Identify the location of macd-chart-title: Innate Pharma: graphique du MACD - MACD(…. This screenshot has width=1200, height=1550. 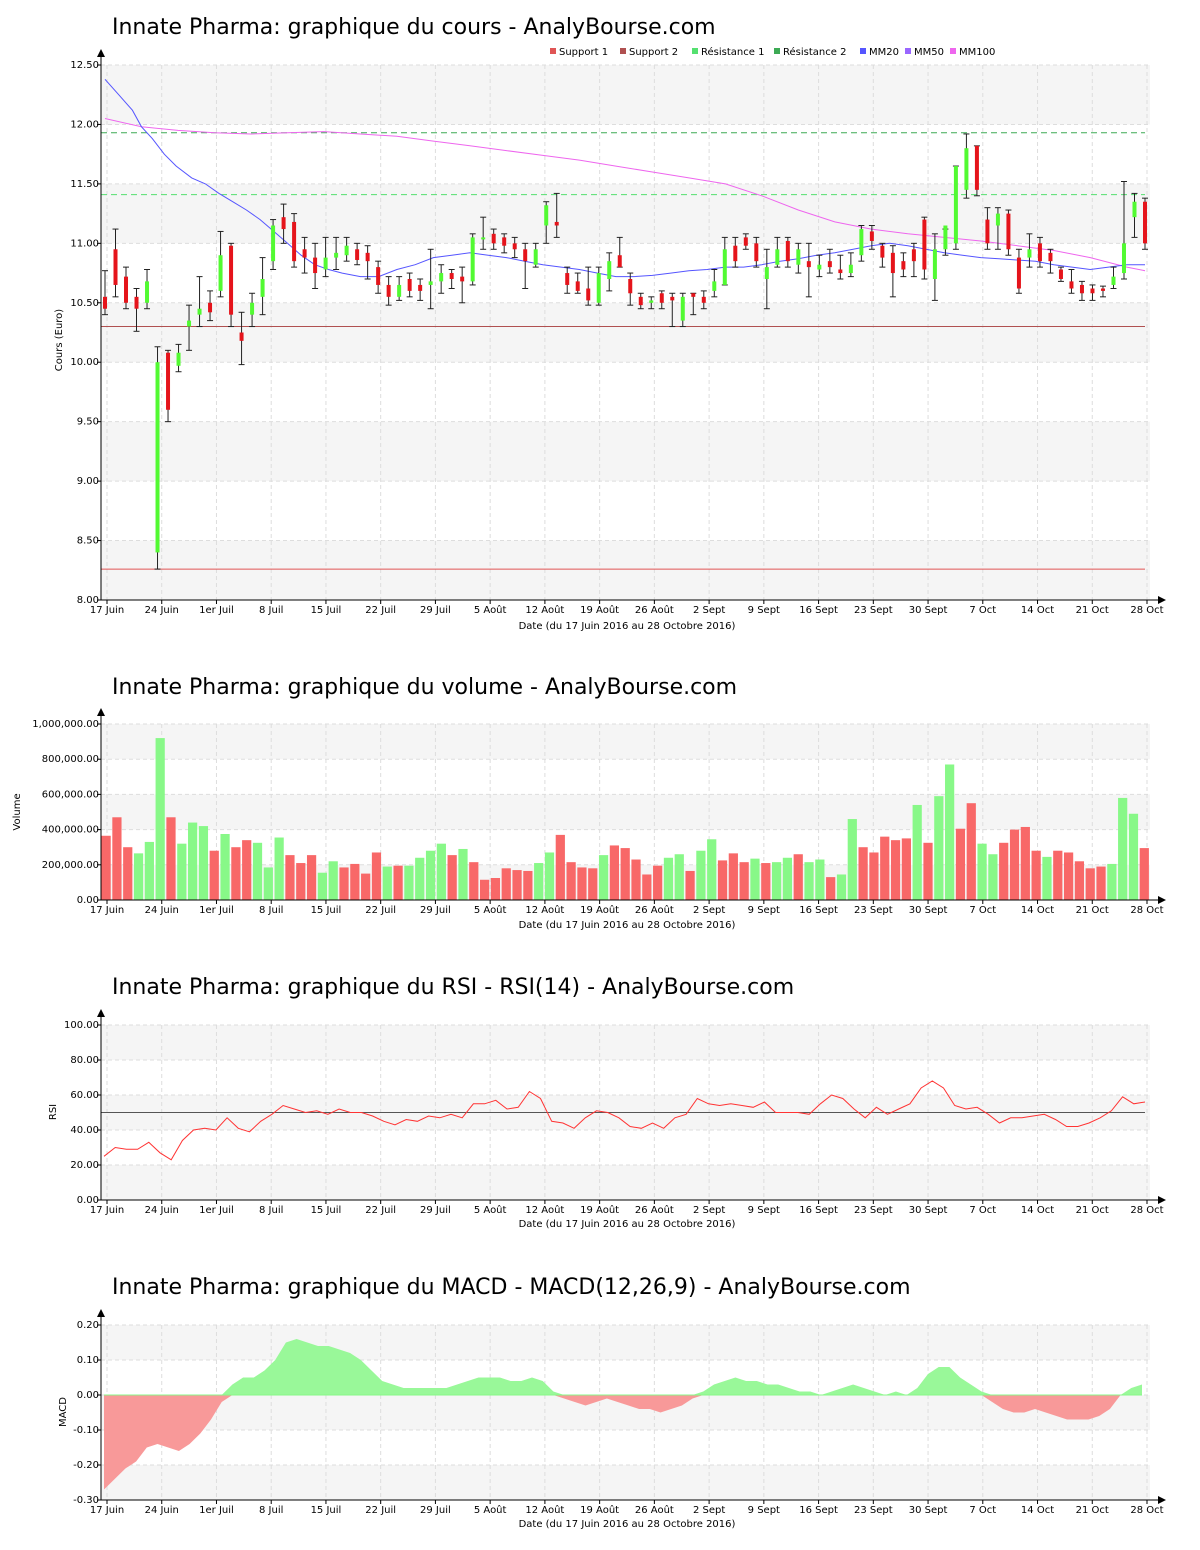
(511, 1287).